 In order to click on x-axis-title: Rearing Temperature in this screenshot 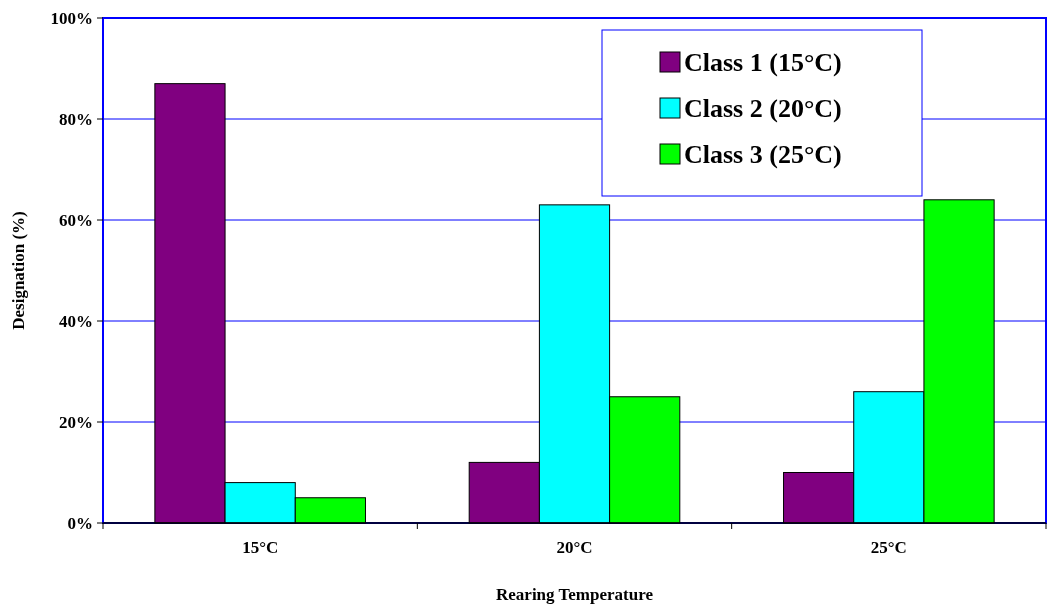, I will do `click(575, 594)`.